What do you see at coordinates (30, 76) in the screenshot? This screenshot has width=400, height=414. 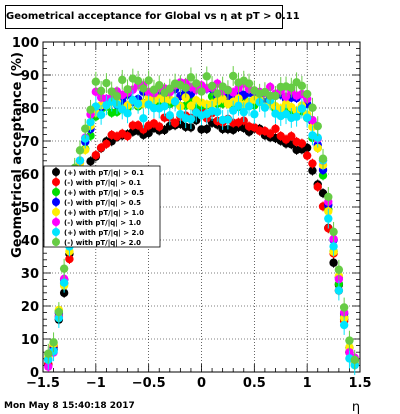 I see `y-tick-label: 90` at bounding box center [30, 76].